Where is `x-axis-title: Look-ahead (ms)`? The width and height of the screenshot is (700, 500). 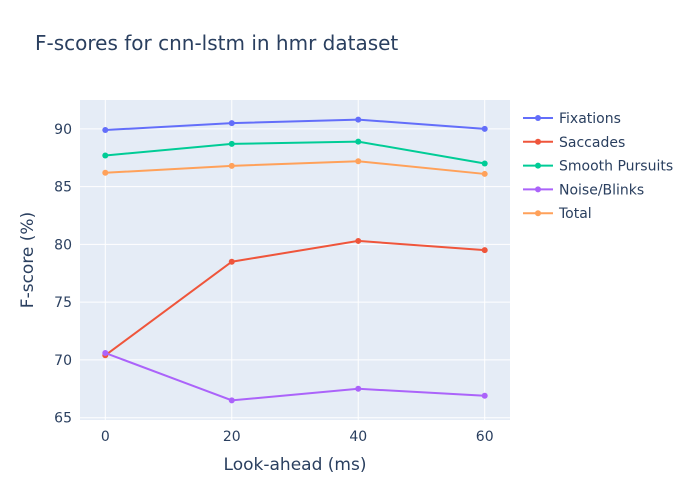
x-axis-title: Look-ahead (ms) is located at coordinates (295, 465).